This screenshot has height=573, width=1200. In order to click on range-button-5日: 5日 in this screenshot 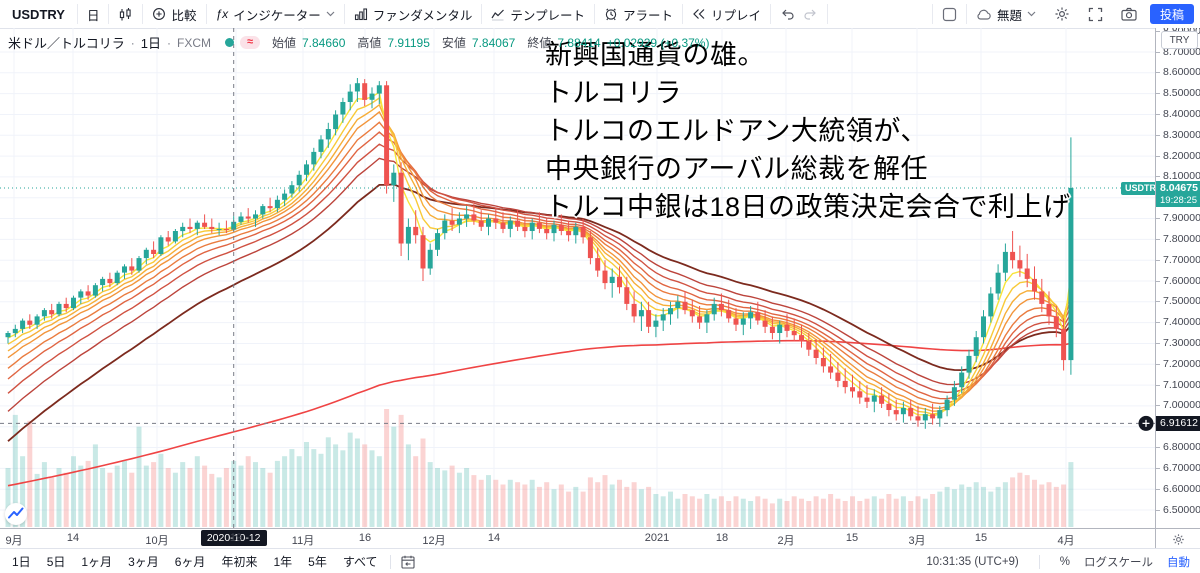, I will do `click(56, 562)`.